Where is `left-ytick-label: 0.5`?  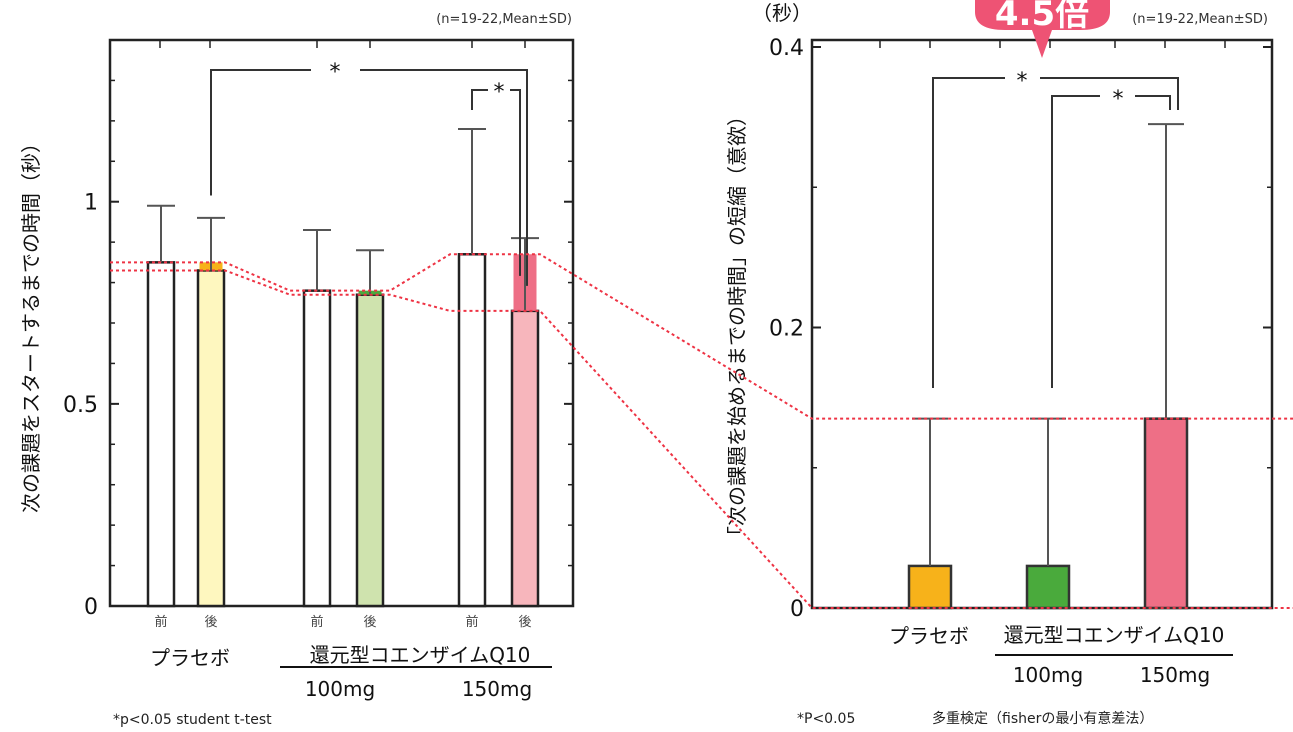
left-ytick-label: 0.5 is located at coordinates (80, 405).